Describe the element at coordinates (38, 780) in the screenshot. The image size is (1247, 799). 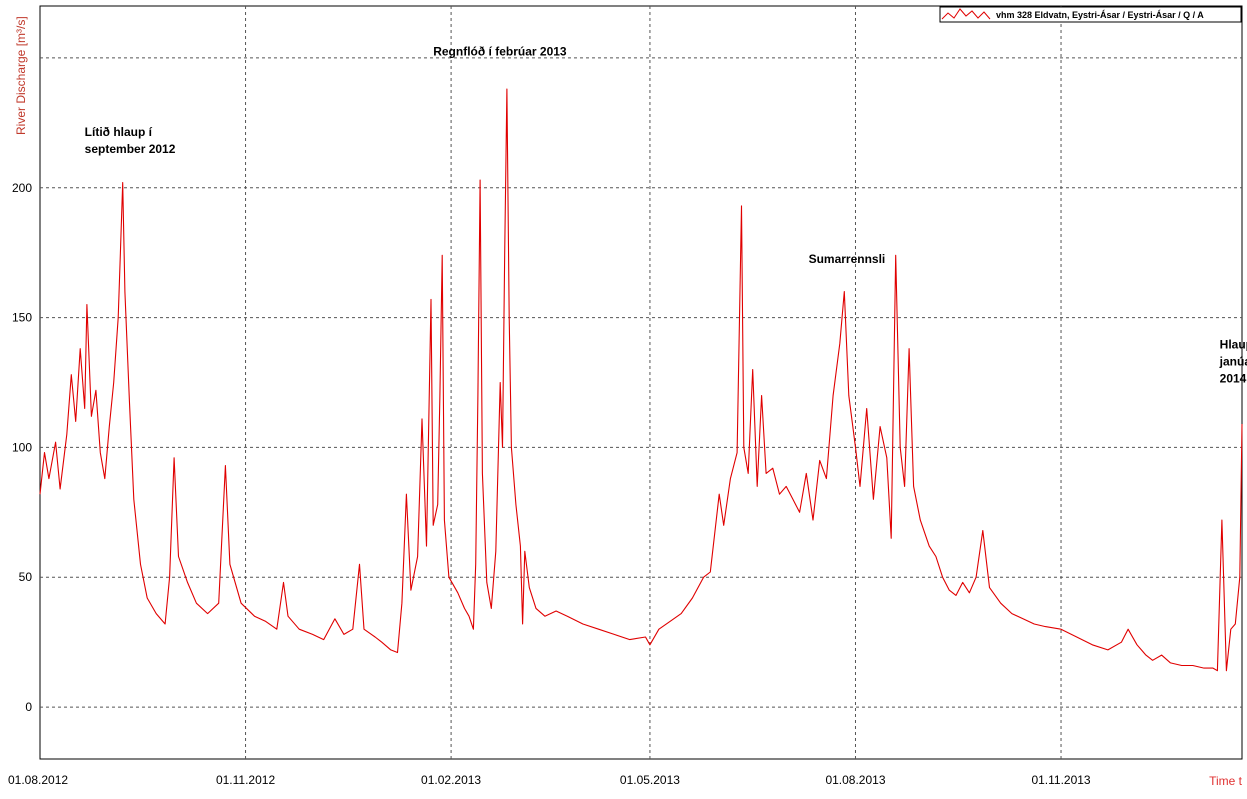
I see `x-tick-label: 01.08.2012` at that location.